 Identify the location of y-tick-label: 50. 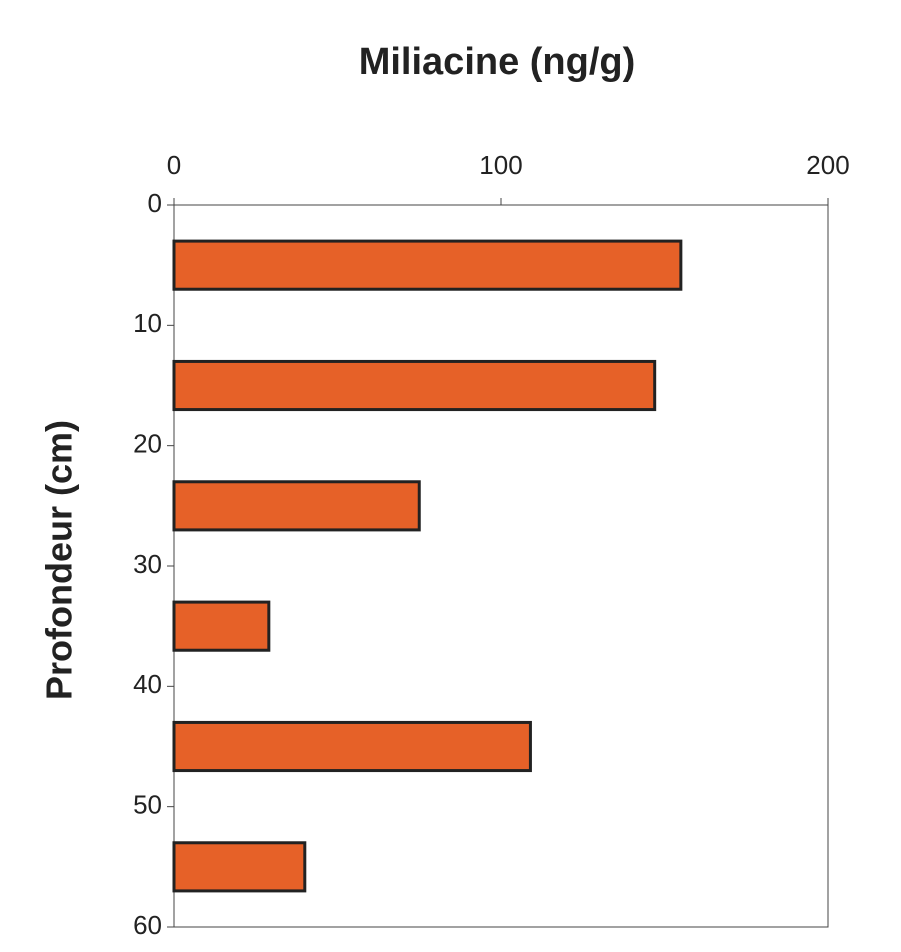
(147, 805).